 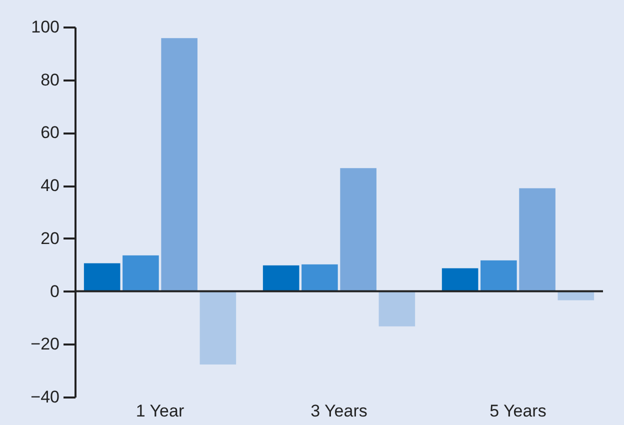 I want to click on x-tick-label: 5 Years, so click(x=518, y=411).